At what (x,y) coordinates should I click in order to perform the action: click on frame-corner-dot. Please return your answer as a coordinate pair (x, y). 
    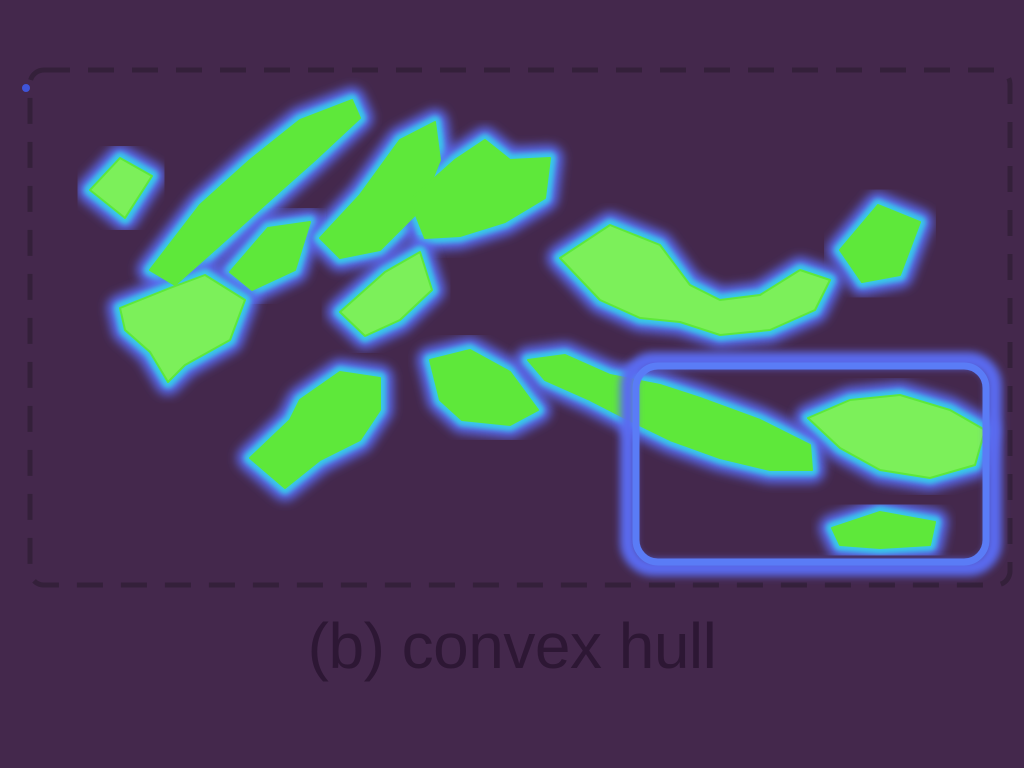
    Looking at the image, I should click on (26, 88).